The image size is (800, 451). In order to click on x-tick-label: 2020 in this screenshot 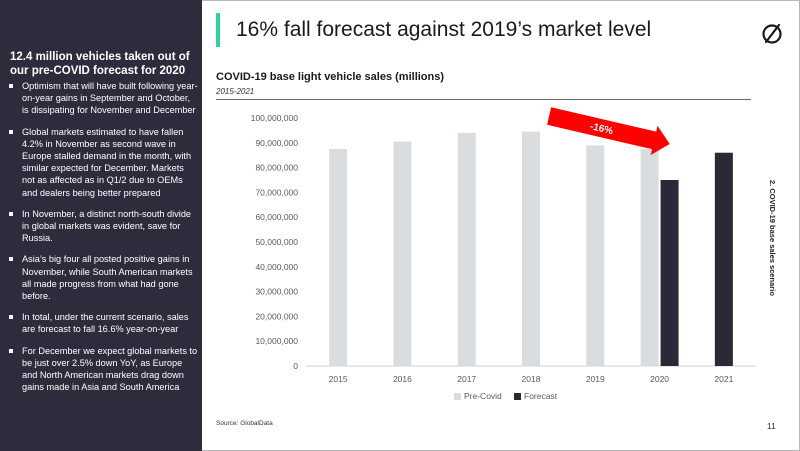, I will do `click(659, 379)`.